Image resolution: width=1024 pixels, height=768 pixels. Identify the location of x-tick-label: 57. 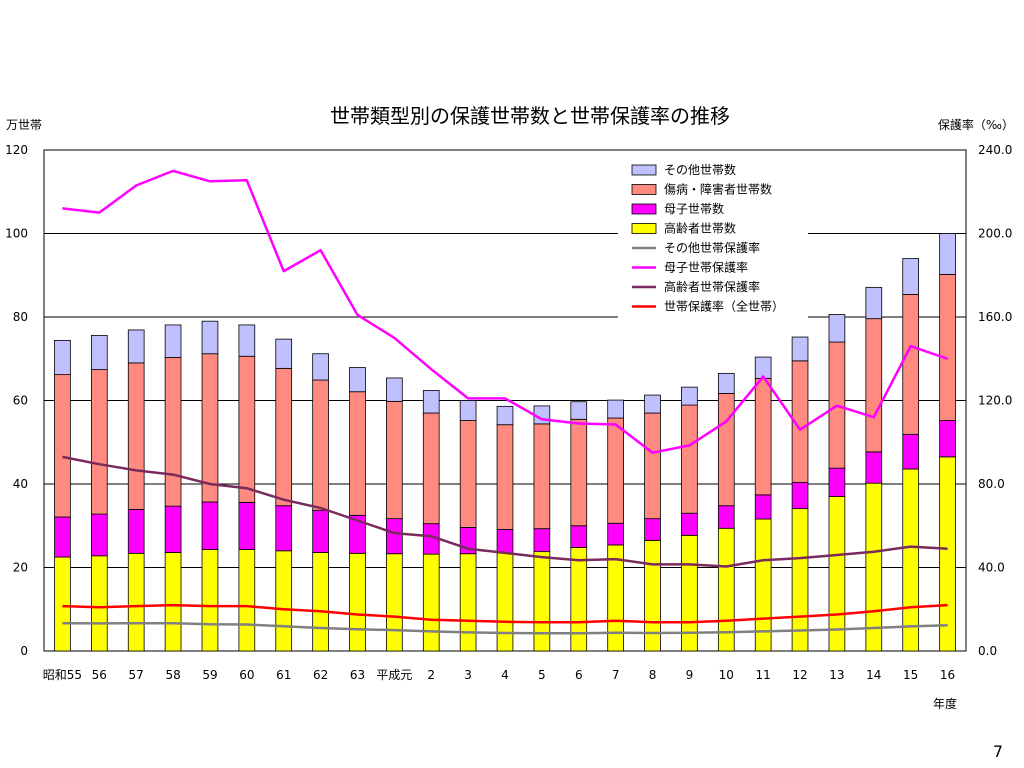
(136, 675).